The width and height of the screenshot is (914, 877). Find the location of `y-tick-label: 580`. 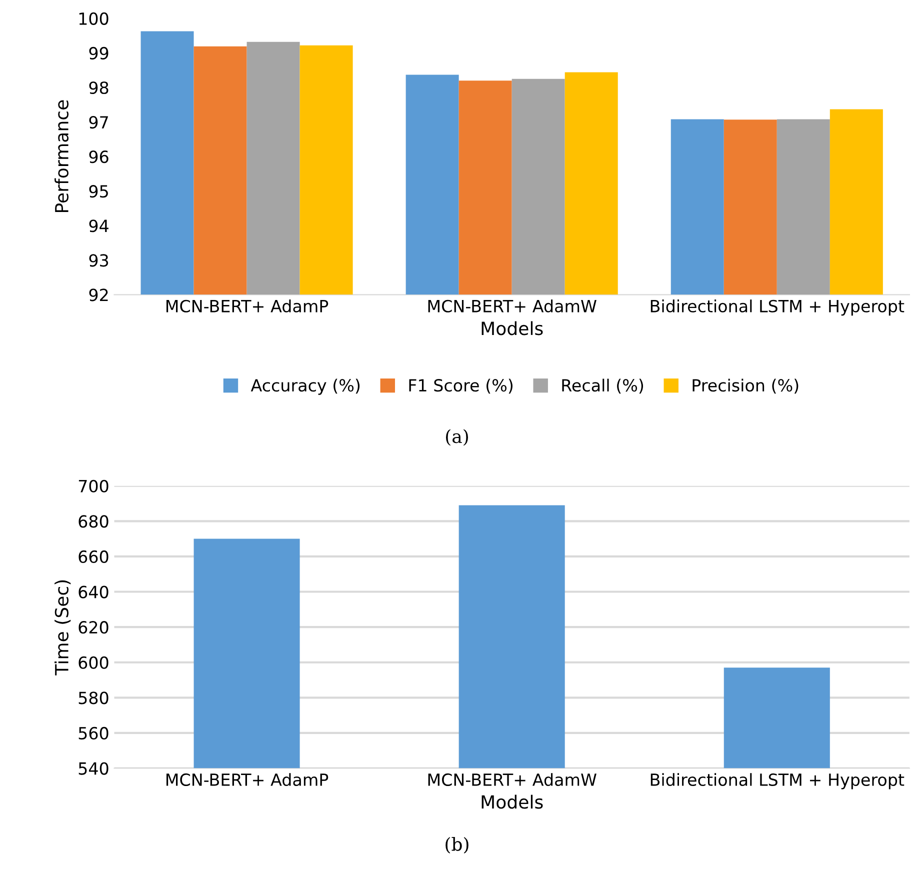

y-tick-label: 580 is located at coordinates (93, 698).